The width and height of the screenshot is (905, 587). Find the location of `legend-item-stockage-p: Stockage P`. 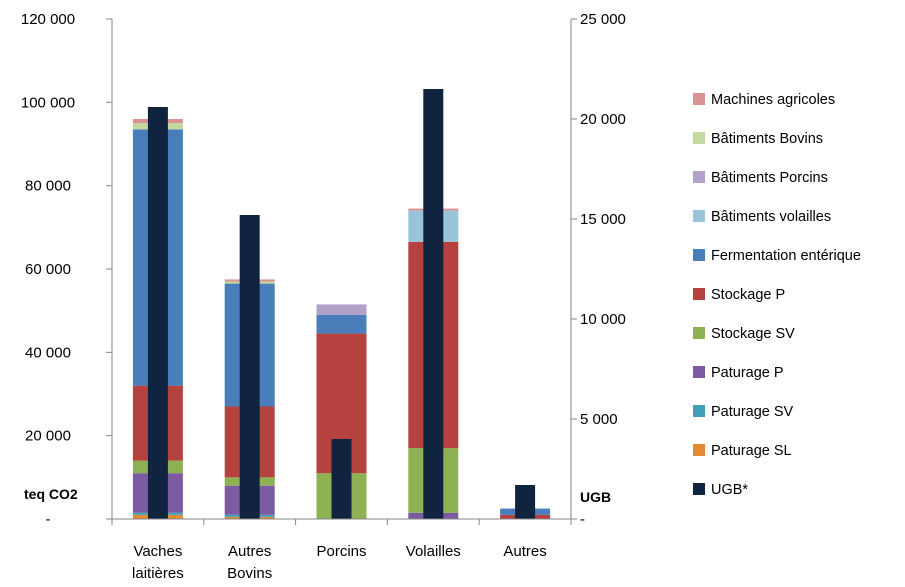

legend-item-stockage-p: Stockage P is located at coordinates (739, 295).